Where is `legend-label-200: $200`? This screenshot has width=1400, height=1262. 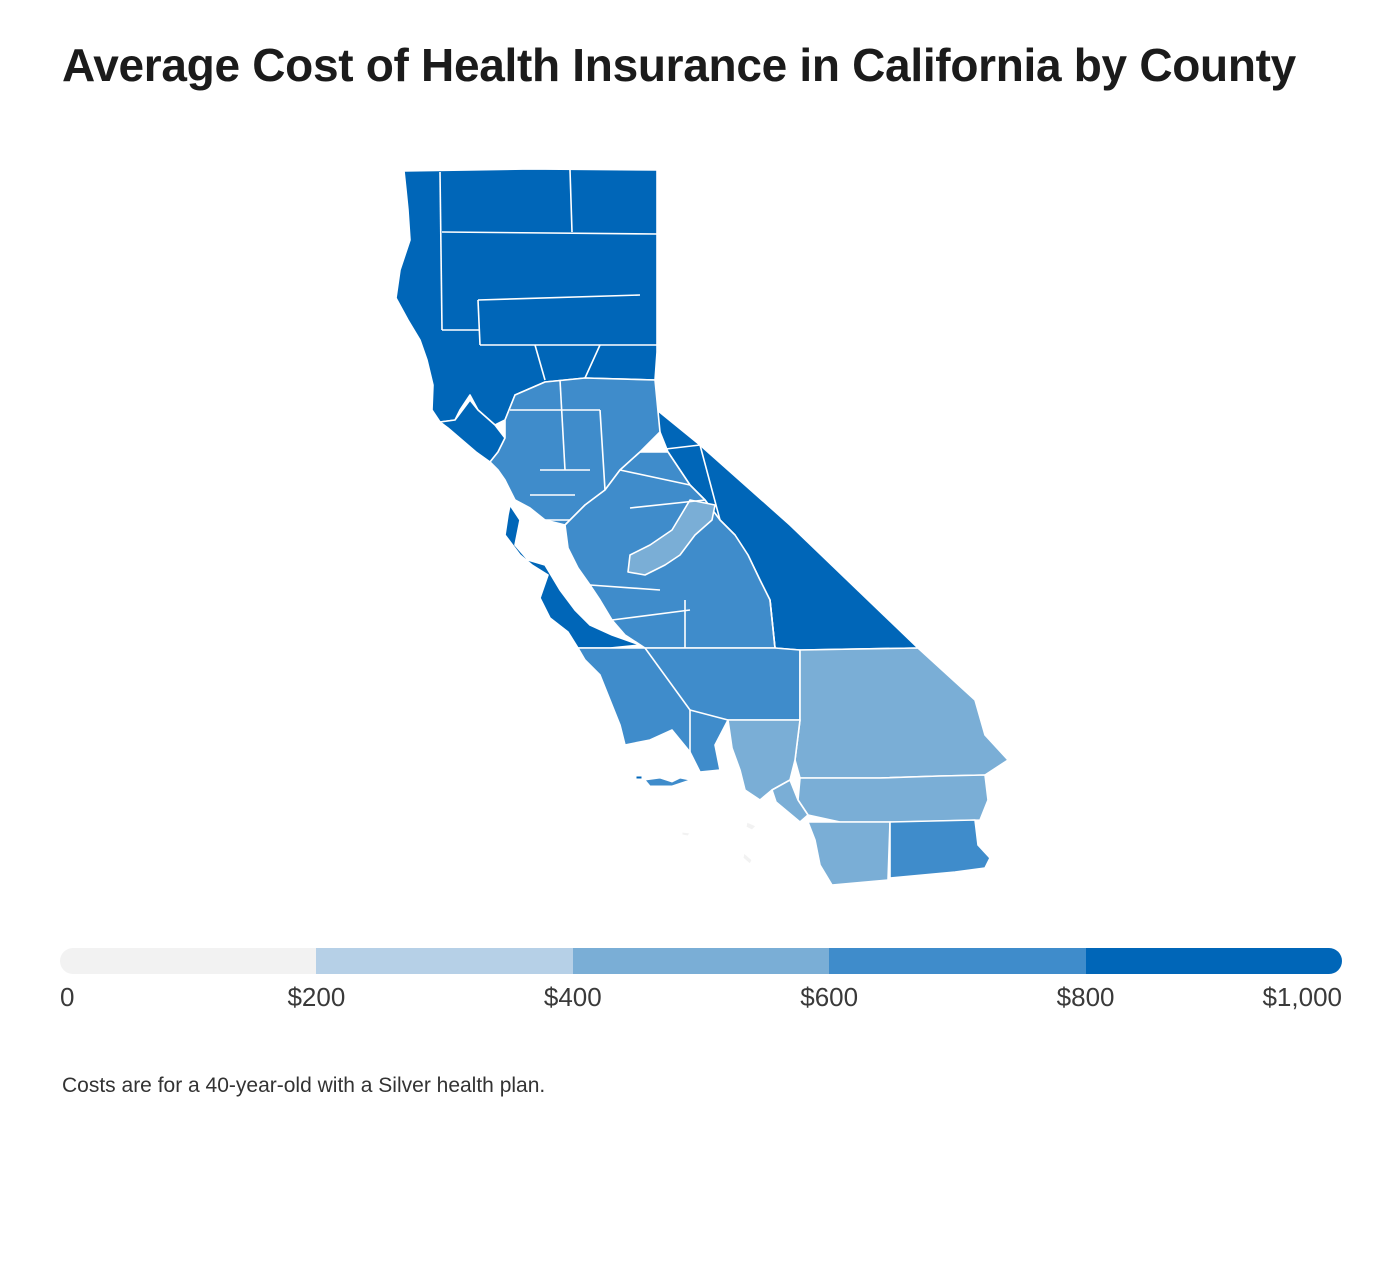
legend-label-200: $200 is located at coordinates (316, 997).